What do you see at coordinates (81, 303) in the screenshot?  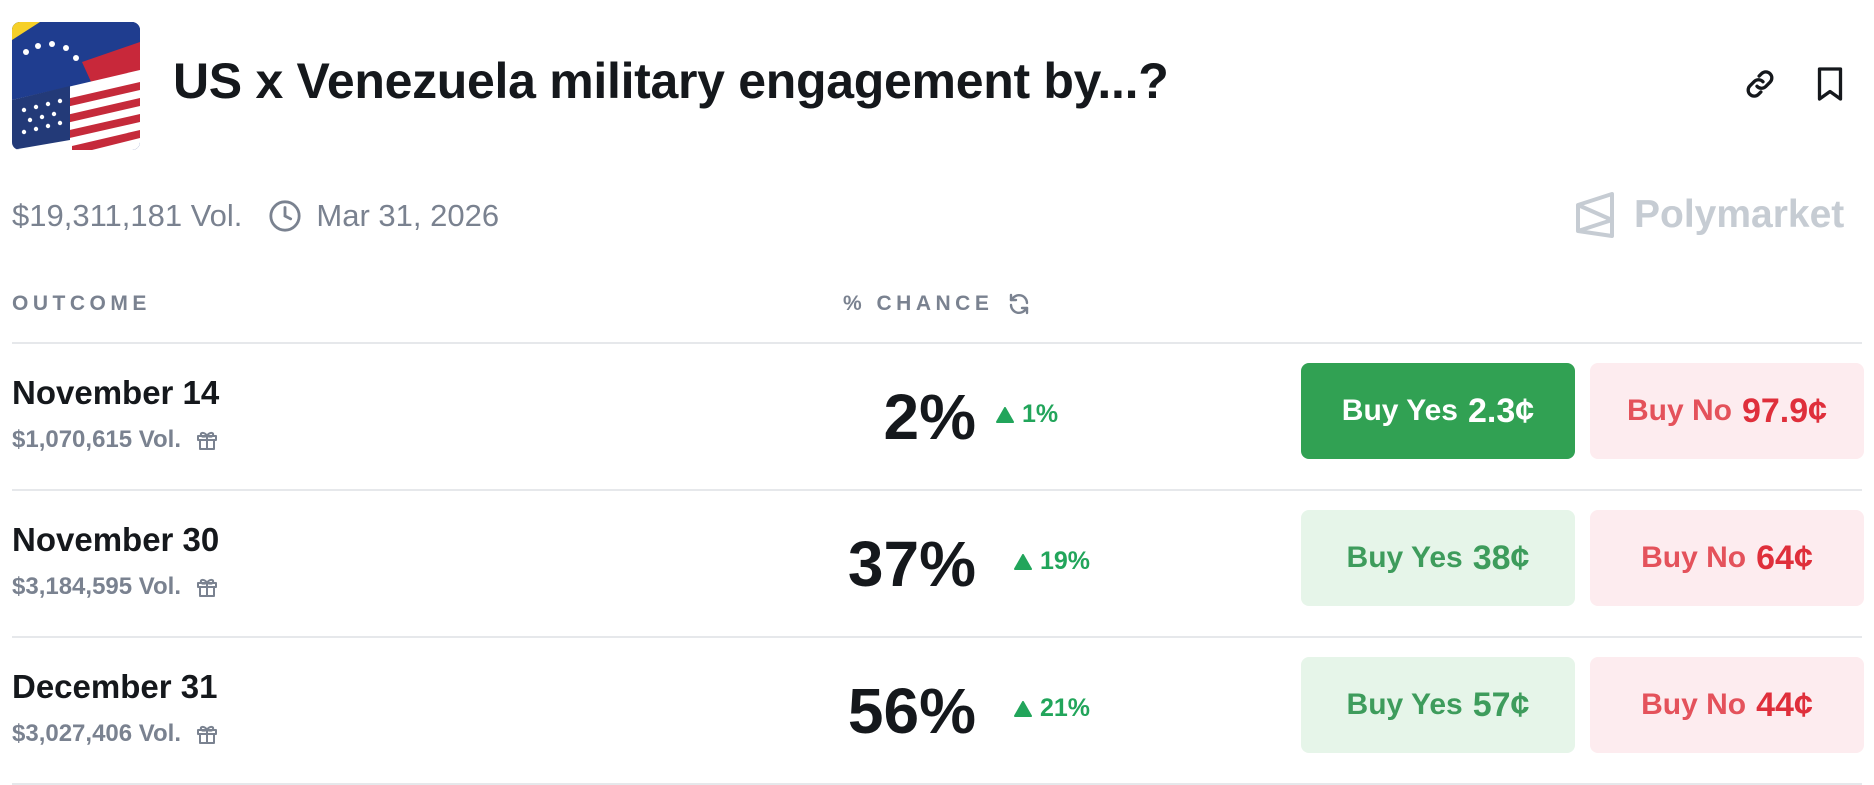 I see `column-header-outcome: OUTCOME` at bounding box center [81, 303].